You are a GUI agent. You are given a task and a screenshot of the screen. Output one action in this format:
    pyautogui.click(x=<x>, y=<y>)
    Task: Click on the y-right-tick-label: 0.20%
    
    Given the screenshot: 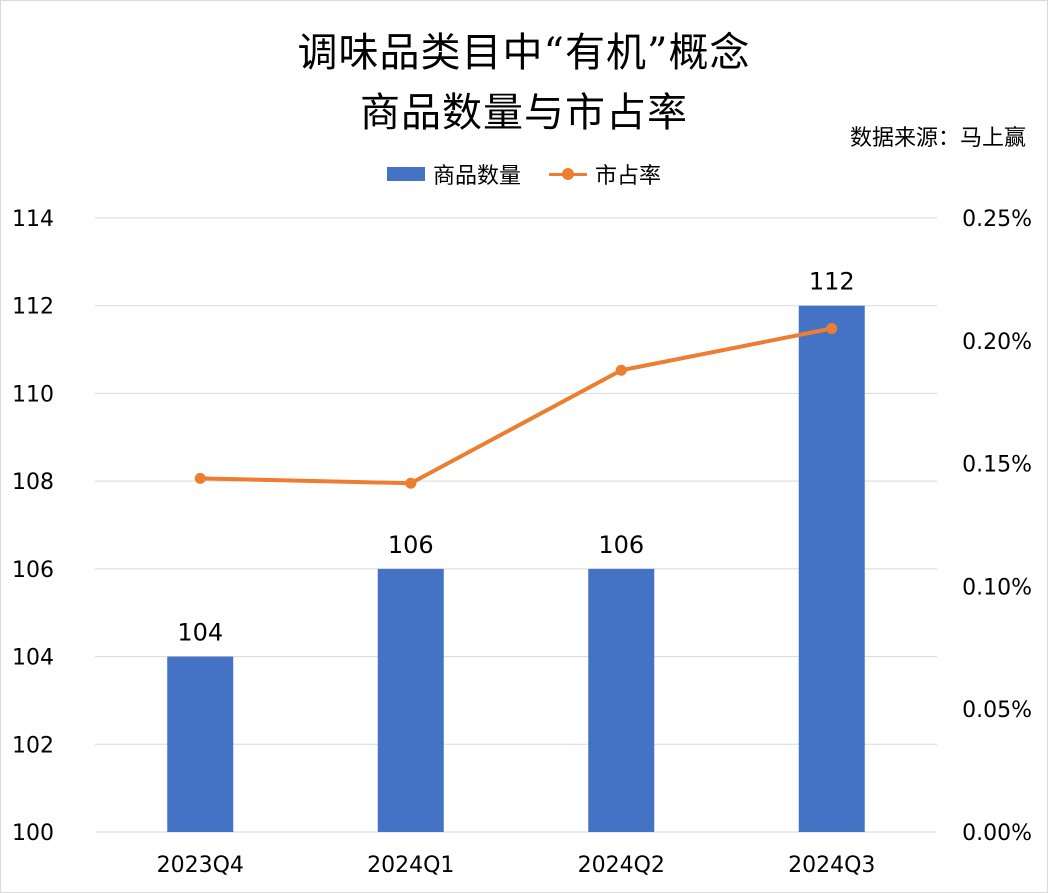 What is the action you would take?
    pyautogui.click(x=997, y=342)
    